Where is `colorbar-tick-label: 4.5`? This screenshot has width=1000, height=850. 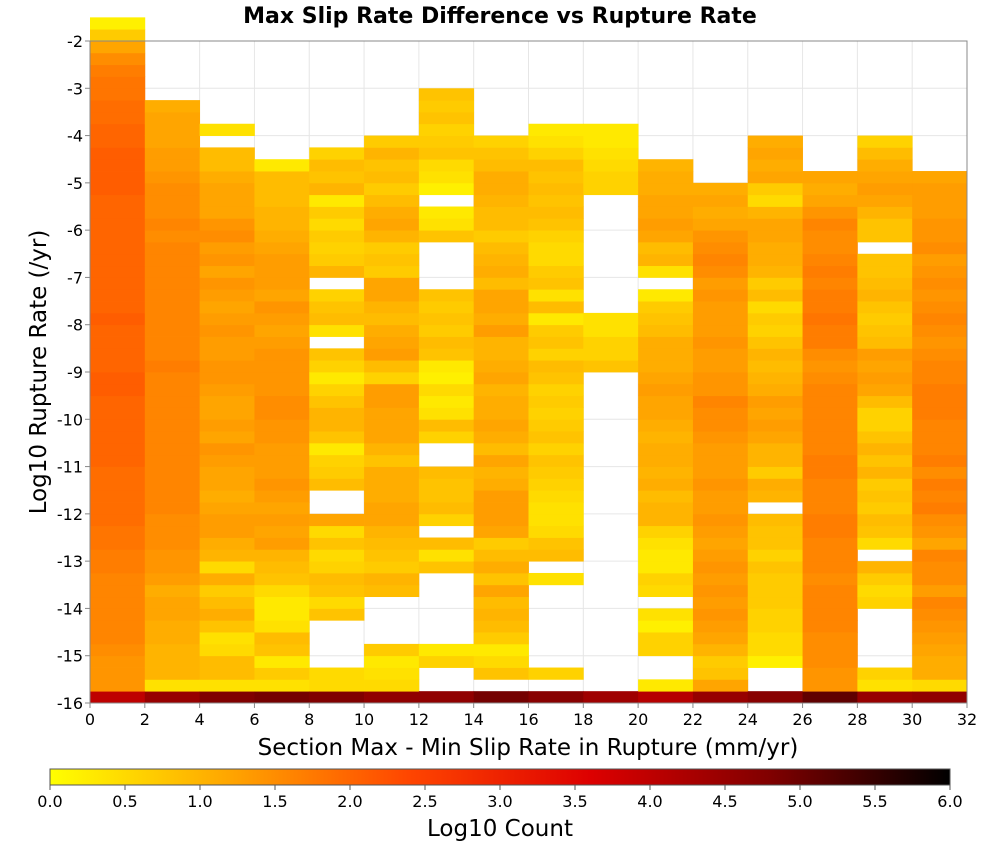
colorbar-tick-label: 4.5 is located at coordinates (724, 801).